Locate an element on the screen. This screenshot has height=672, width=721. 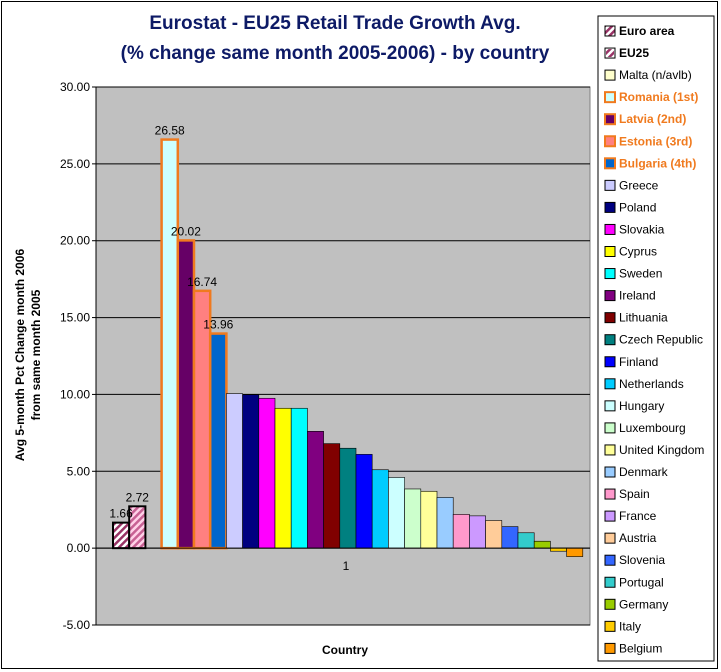
data-label: 26.58 is located at coordinates (170, 131).